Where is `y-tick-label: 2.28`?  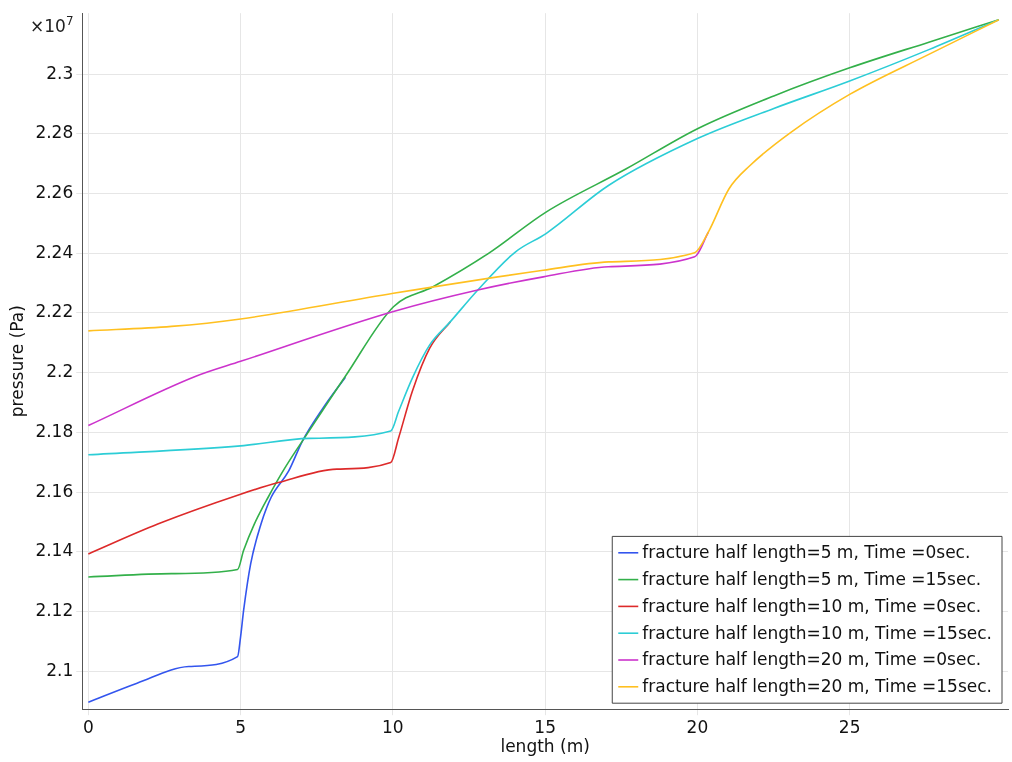 y-tick-label: 2.28 is located at coordinates (54, 132).